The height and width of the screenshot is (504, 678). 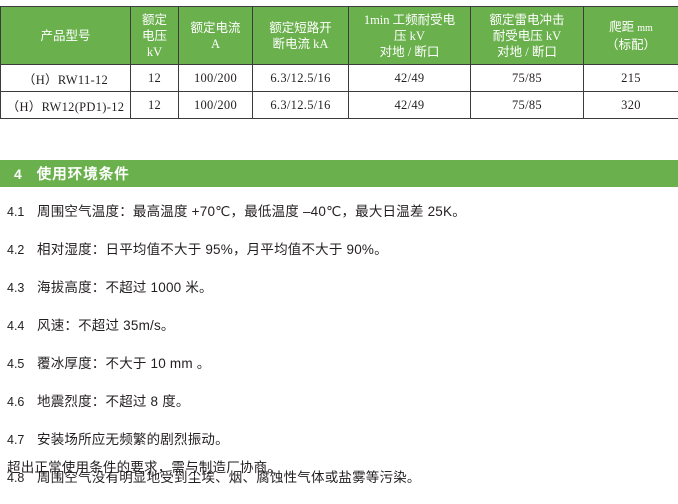 I want to click on header-line: 产品型号, so click(x=65, y=36).